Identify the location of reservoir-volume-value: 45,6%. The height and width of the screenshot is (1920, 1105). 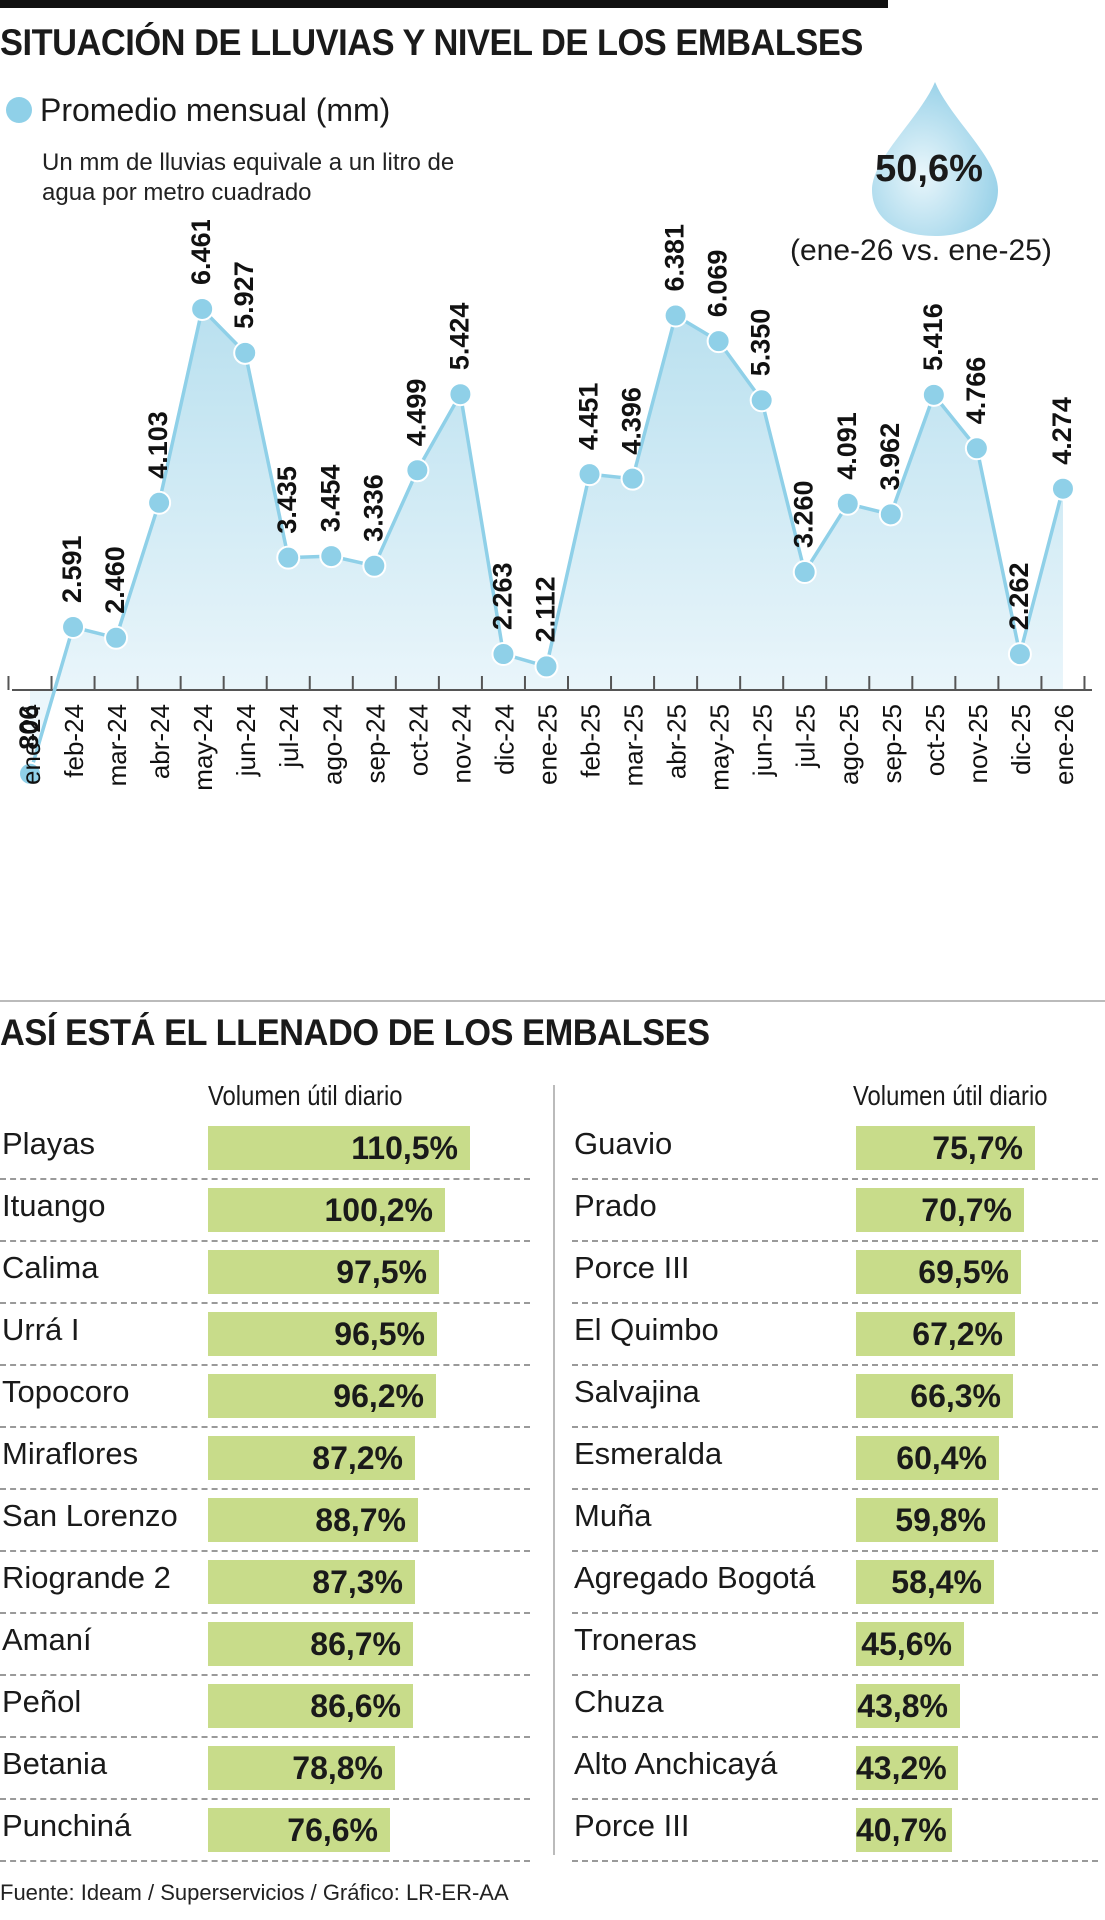
(906, 1644).